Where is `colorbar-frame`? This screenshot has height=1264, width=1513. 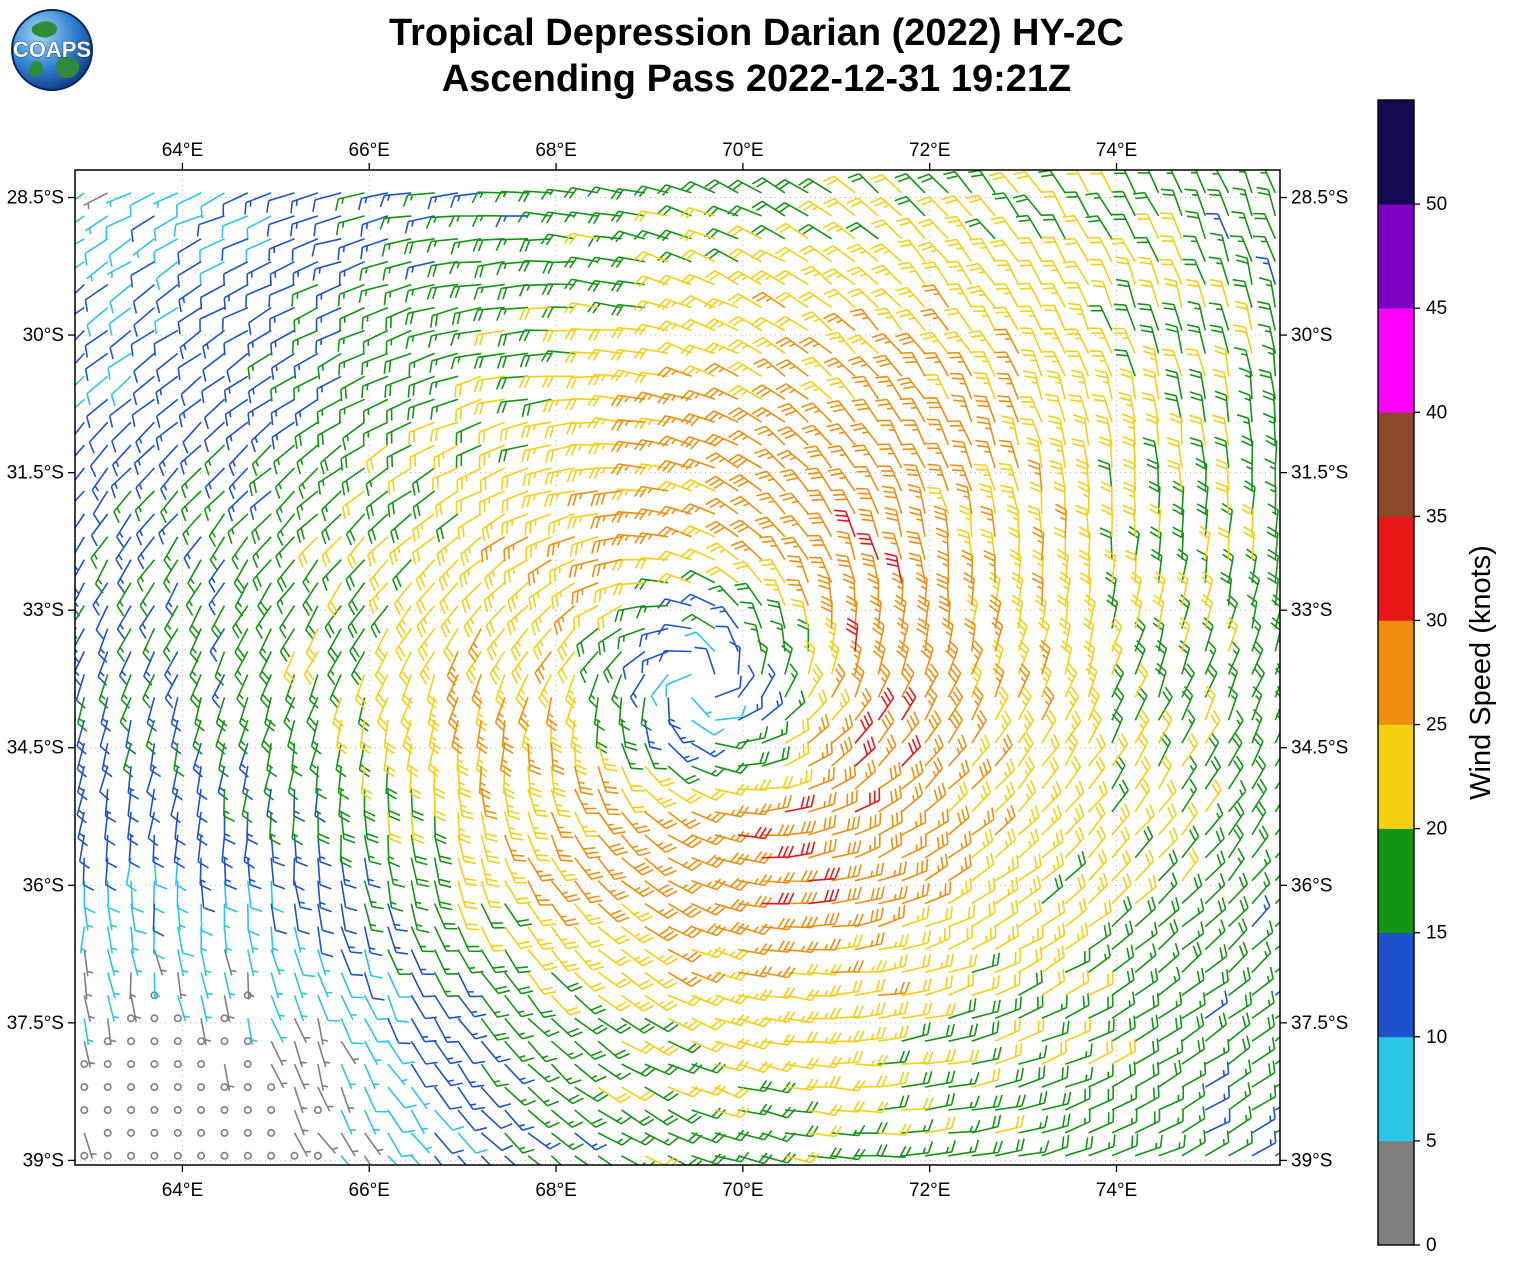
colorbar-frame is located at coordinates (1396, 672).